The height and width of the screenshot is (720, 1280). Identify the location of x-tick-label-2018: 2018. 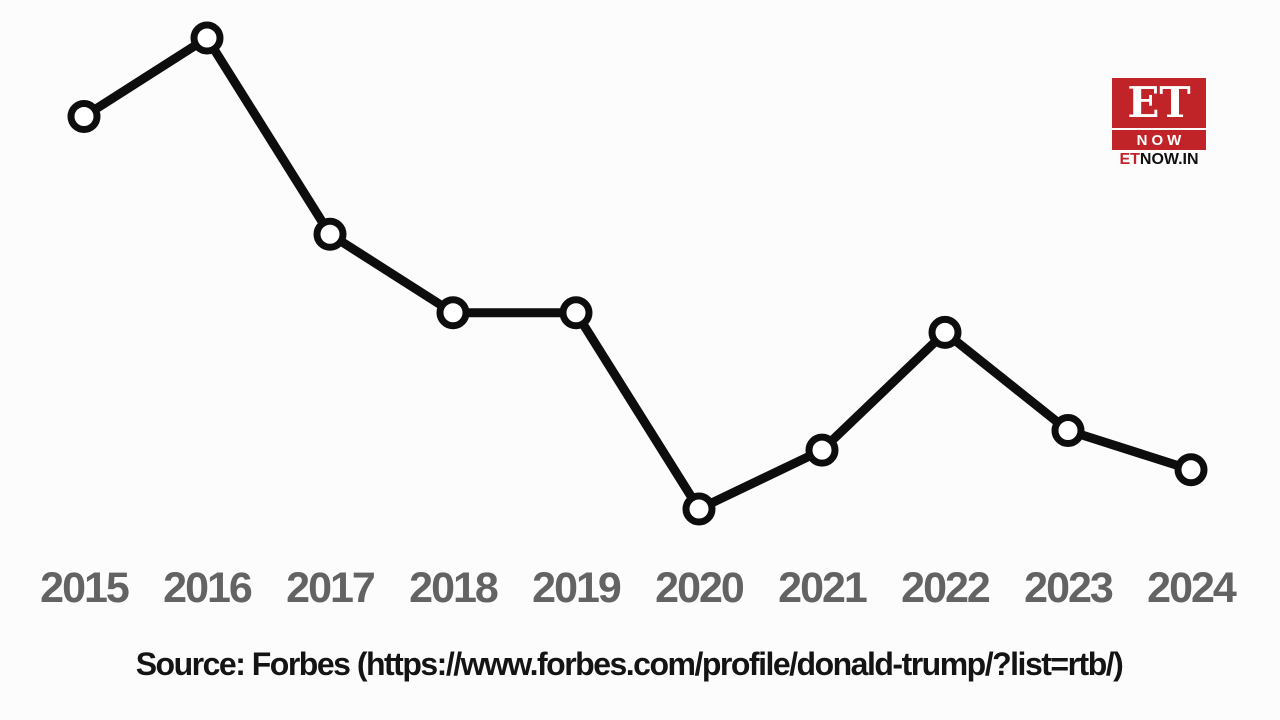
(454, 588).